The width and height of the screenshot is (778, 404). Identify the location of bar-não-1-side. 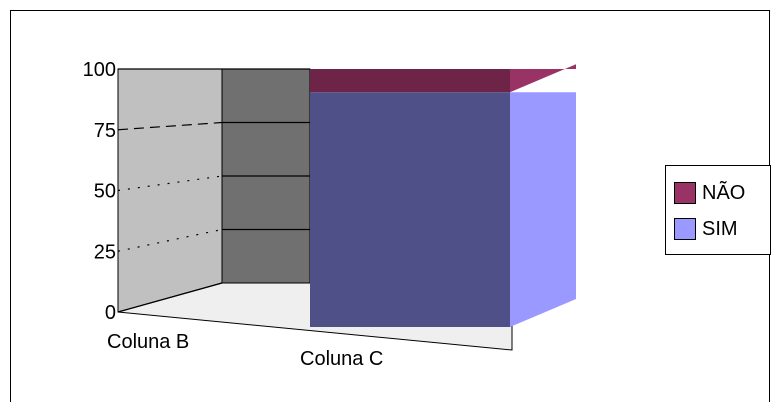
(543, 78).